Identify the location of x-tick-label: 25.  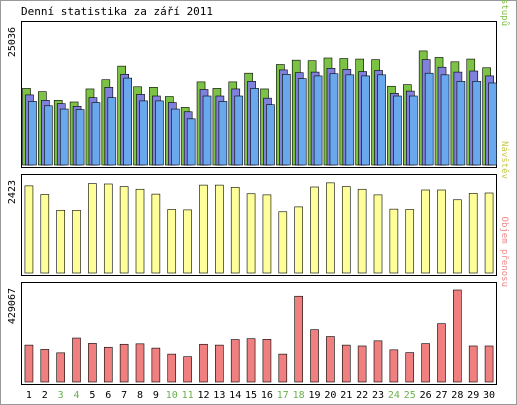
(410, 395).